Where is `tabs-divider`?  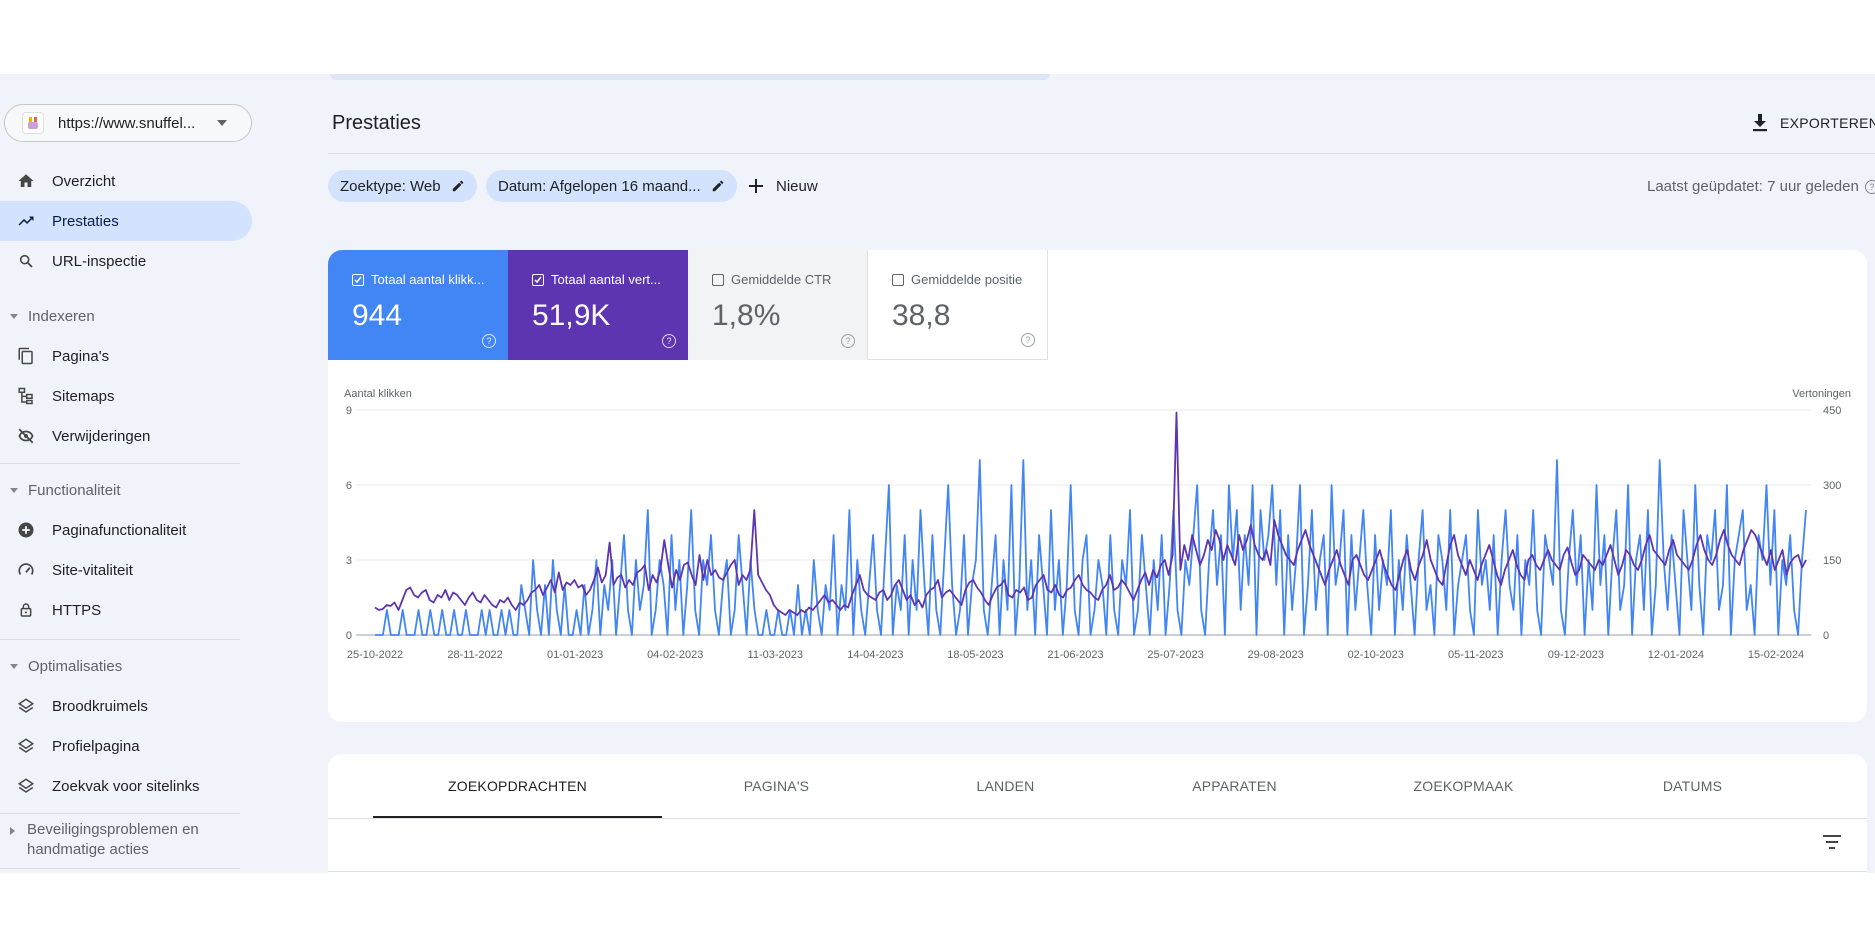
tabs-divider is located at coordinates (1097, 818).